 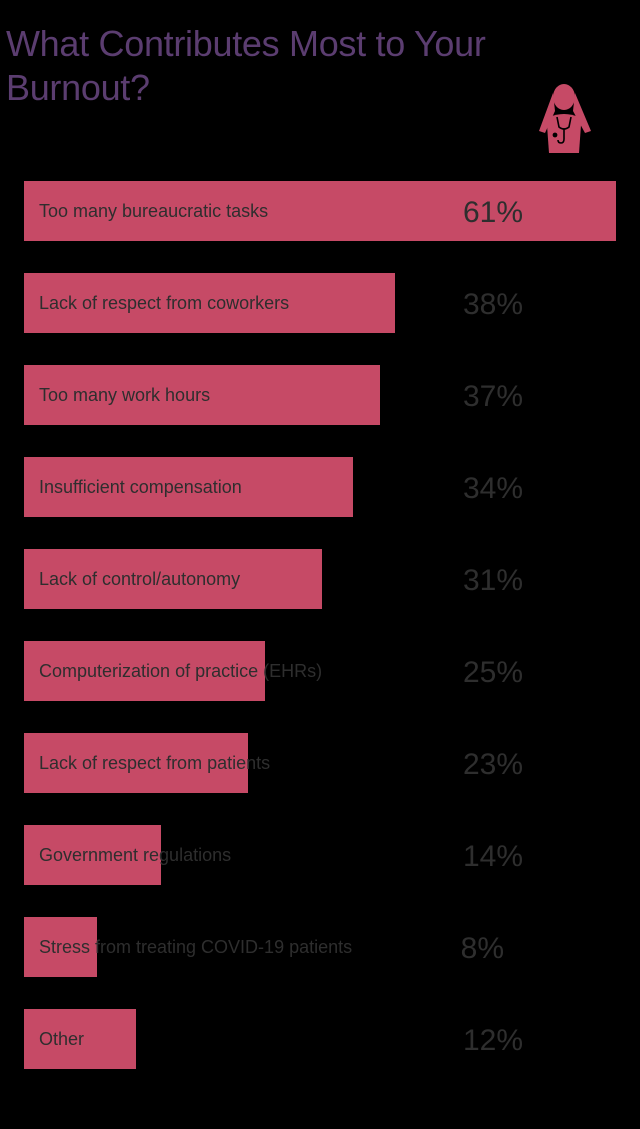 I want to click on bar-row: Lack of respect from coworkers 38%, so click(x=320, y=303).